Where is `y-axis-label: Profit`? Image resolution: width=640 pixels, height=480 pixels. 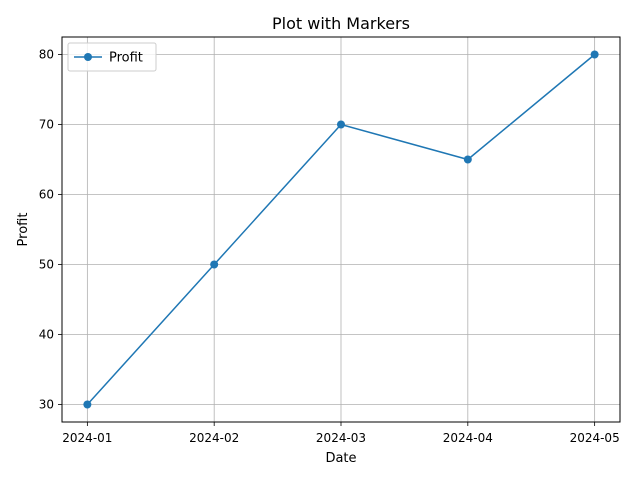 y-axis-label: Profit is located at coordinates (23, 230).